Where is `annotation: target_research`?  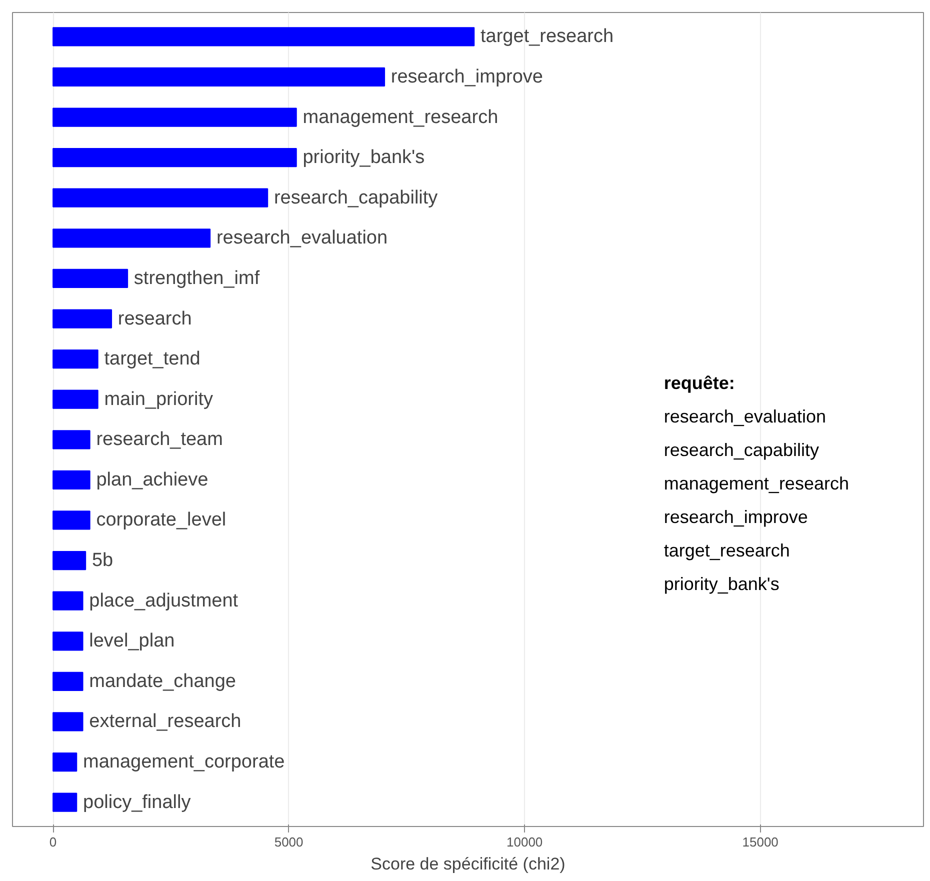
annotation: target_research is located at coordinates (727, 550).